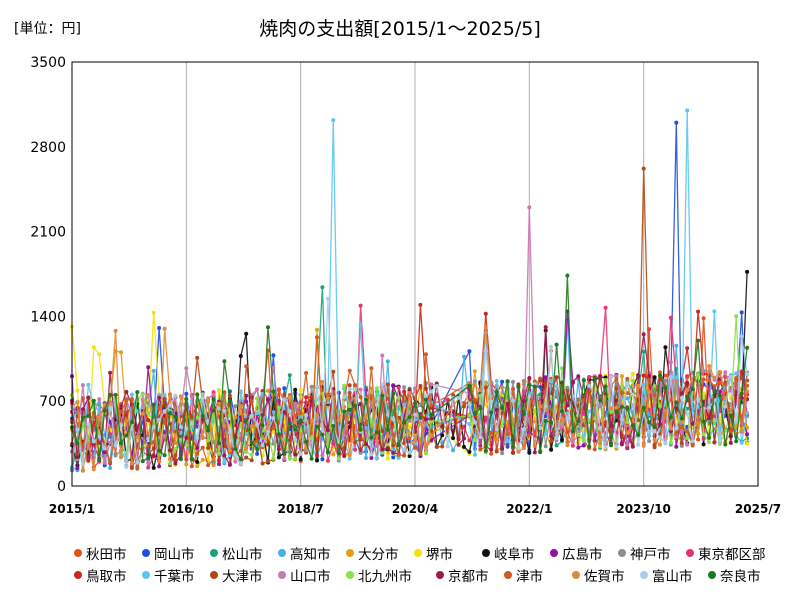 The width and height of the screenshot is (800, 600). I want to click on y-tick-label: 0, so click(61, 487).